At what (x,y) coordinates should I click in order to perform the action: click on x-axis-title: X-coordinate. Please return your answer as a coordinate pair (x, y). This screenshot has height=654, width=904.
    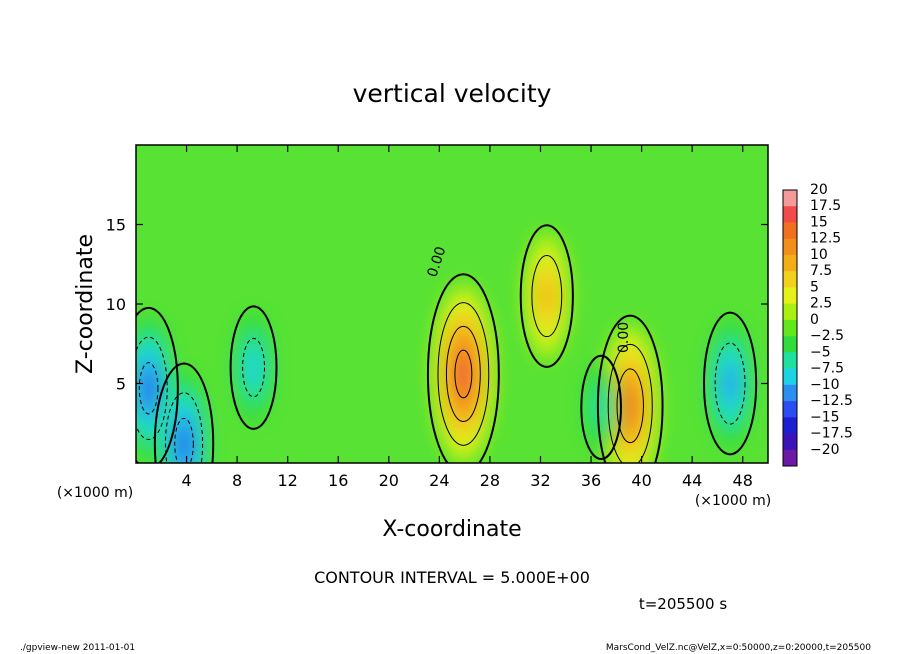
    Looking at the image, I should click on (451, 529).